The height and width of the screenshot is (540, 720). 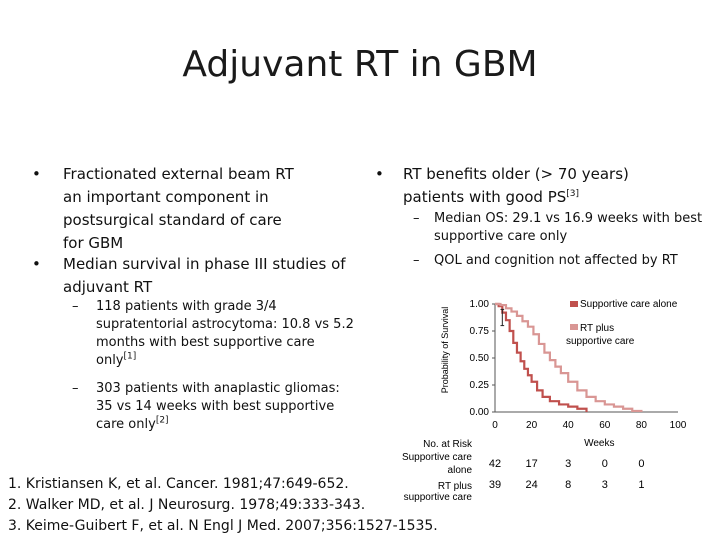 What do you see at coordinates (605, 425) in the screenshot?
I see `x-tick-label: 60` at bounding box center [605, 425].